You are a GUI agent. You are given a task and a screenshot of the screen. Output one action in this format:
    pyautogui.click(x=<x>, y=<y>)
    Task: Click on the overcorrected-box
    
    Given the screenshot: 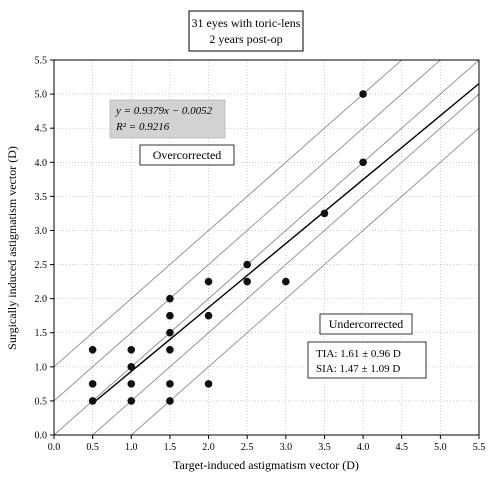 What is the action you would take?
    pyautogui.click(x=187, y=155)
    